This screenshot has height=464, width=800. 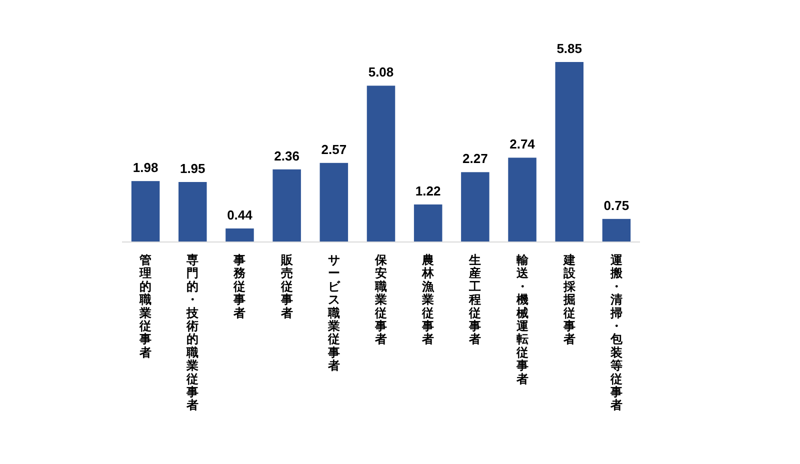 What do you see at coordinates (239, 286) in the screenshot?
I see `x-tick-label: 事務従事者` at bounding box center [239, 286].